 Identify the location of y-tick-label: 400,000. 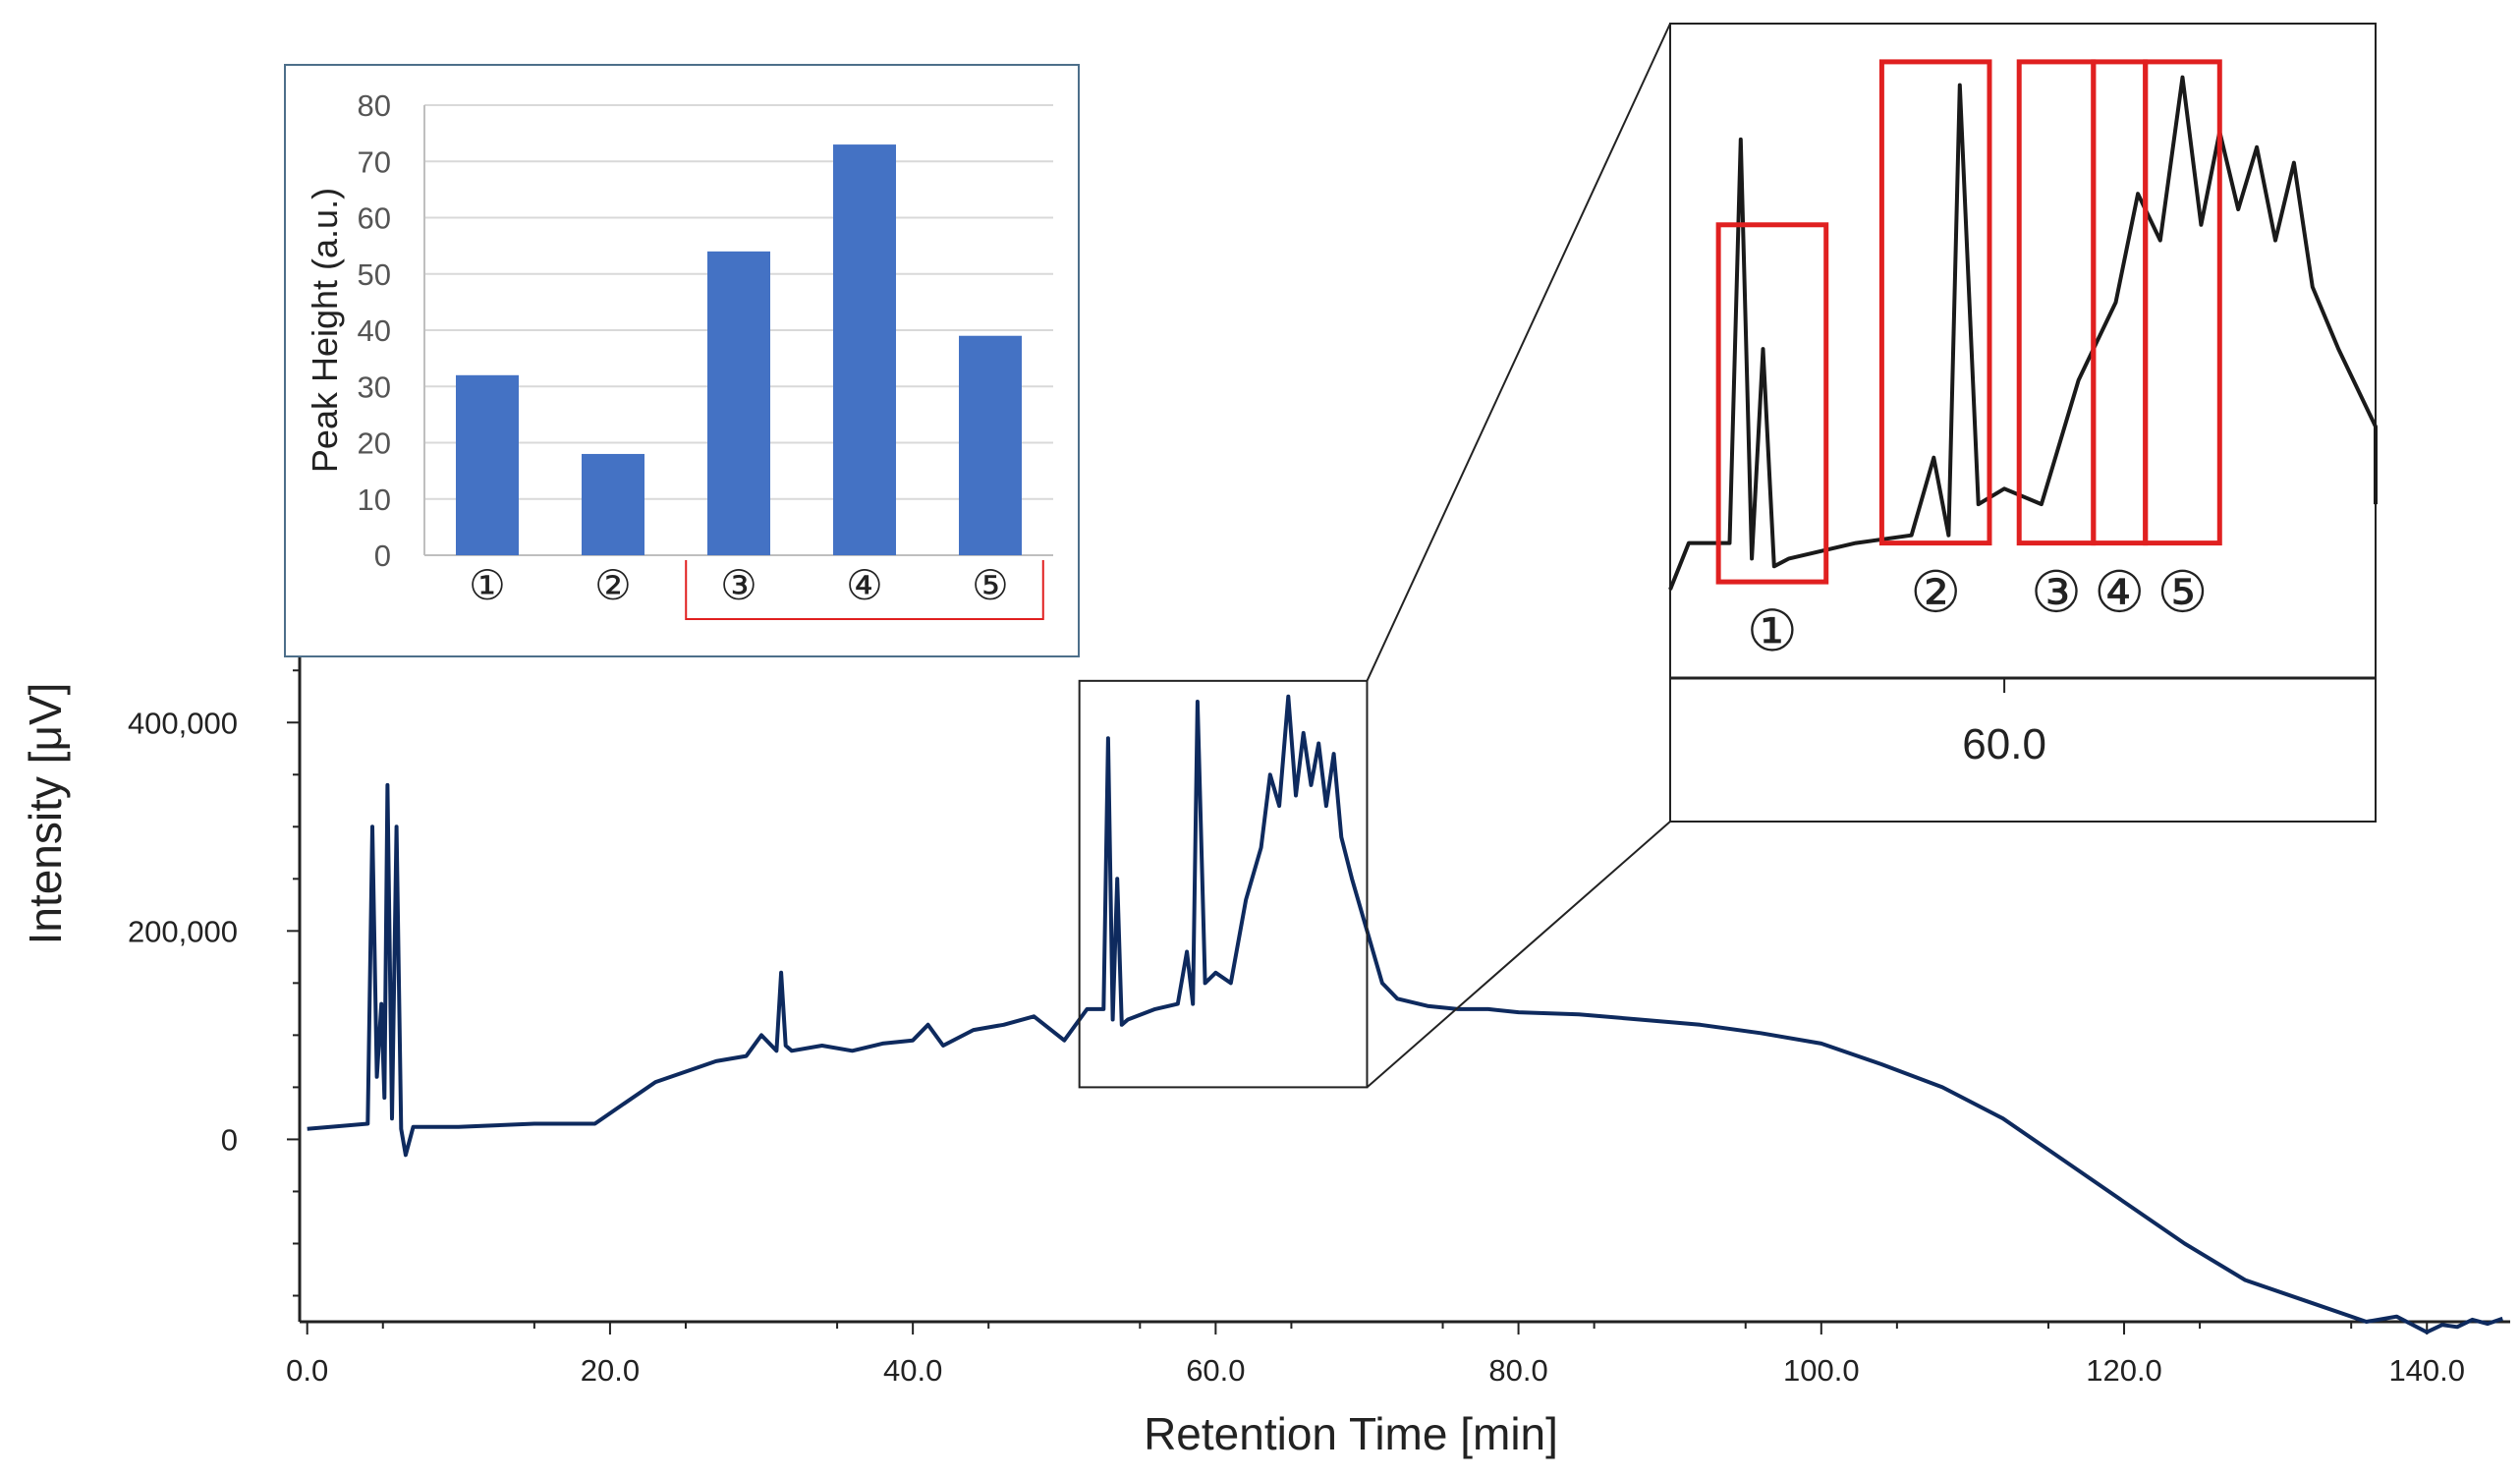
(183, 723).